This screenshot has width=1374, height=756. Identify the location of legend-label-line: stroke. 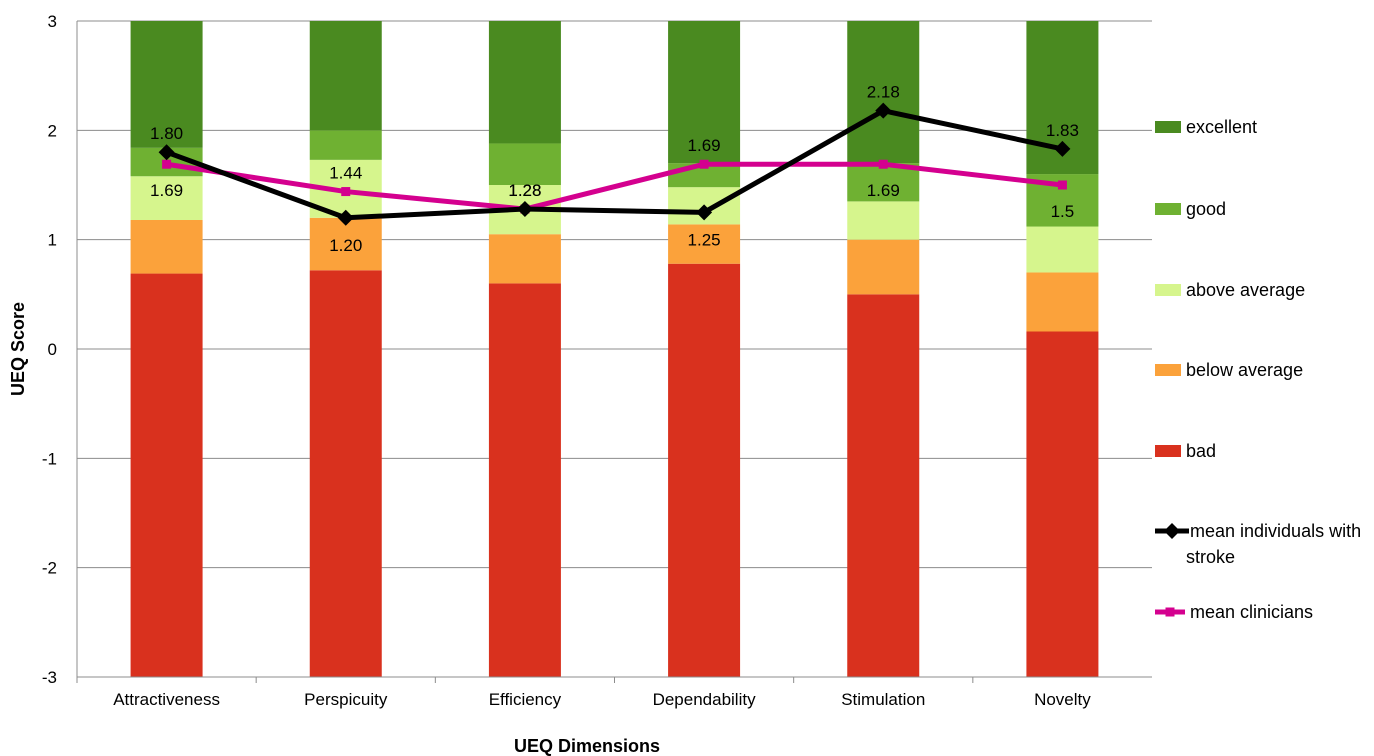
(1210, 557).